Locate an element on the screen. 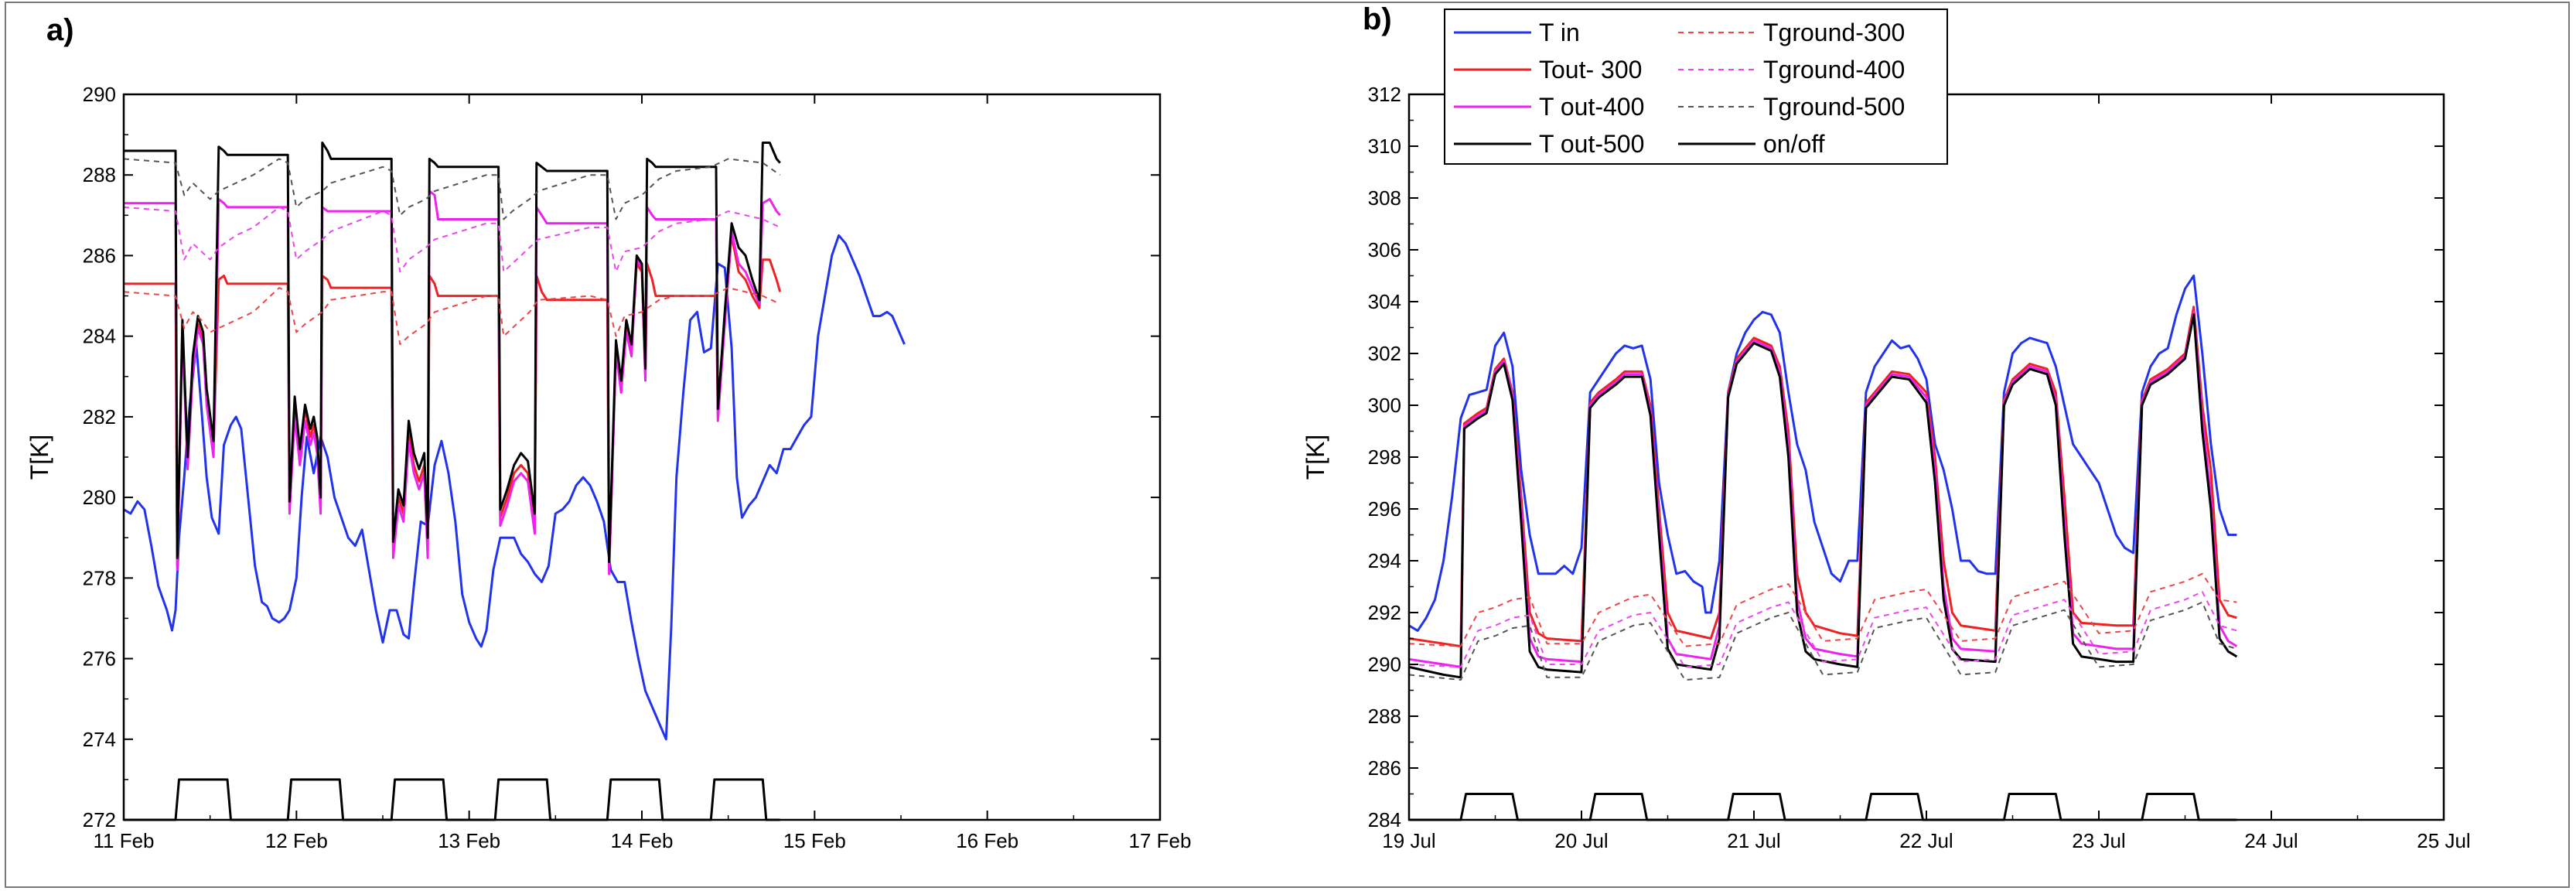  y-tick-label: 296 is located at coordinates (1385, 509).